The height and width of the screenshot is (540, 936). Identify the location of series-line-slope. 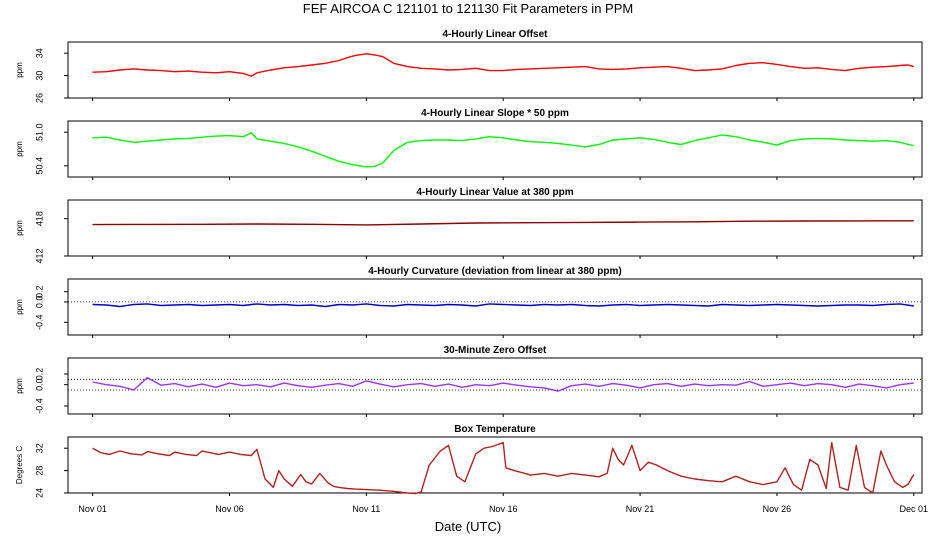
(503, 150).